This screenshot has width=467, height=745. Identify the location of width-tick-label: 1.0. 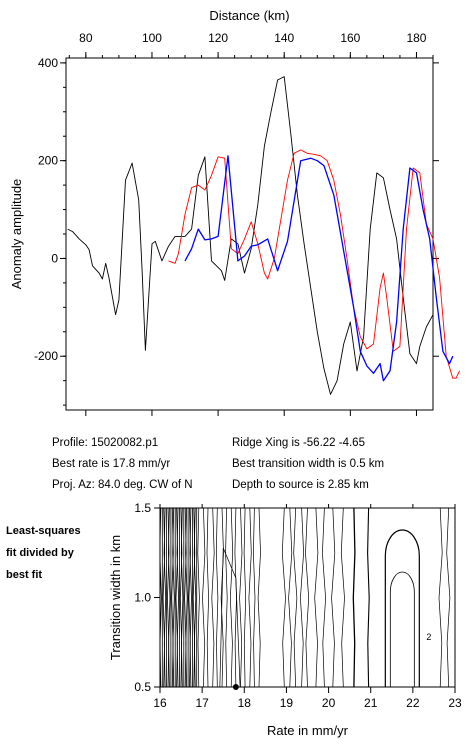
(142, 598).